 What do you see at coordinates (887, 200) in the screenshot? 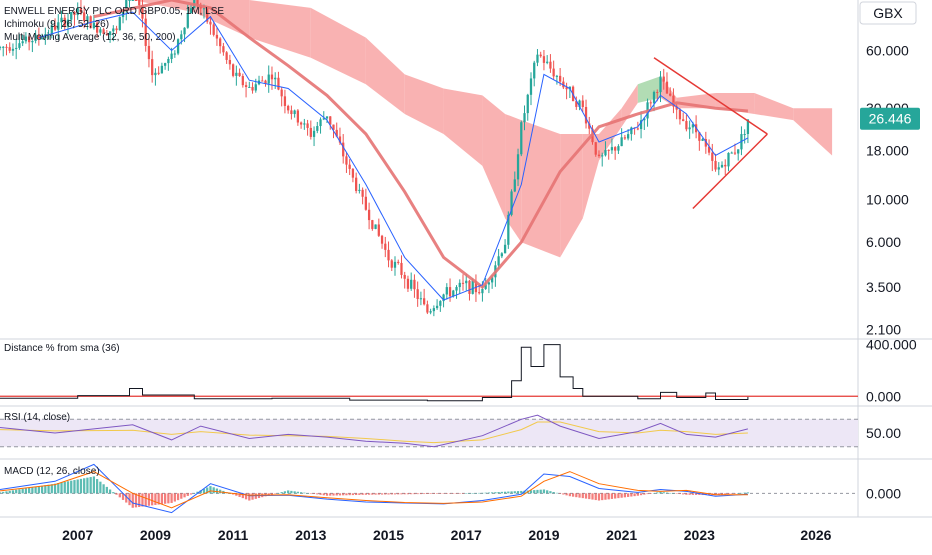
I see `price-axis-tick: 10.000` at bounding box center [887, 200].